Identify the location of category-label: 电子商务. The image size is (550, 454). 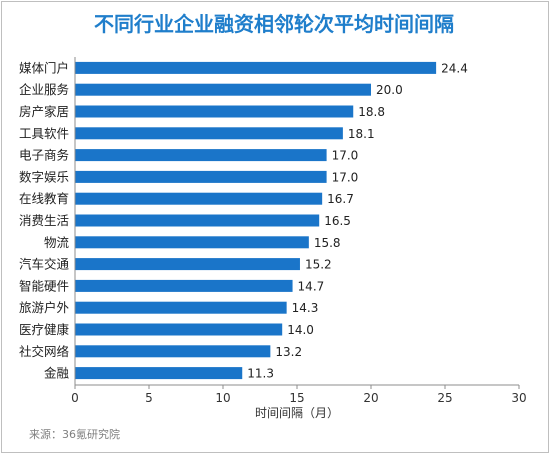
(44, 155).